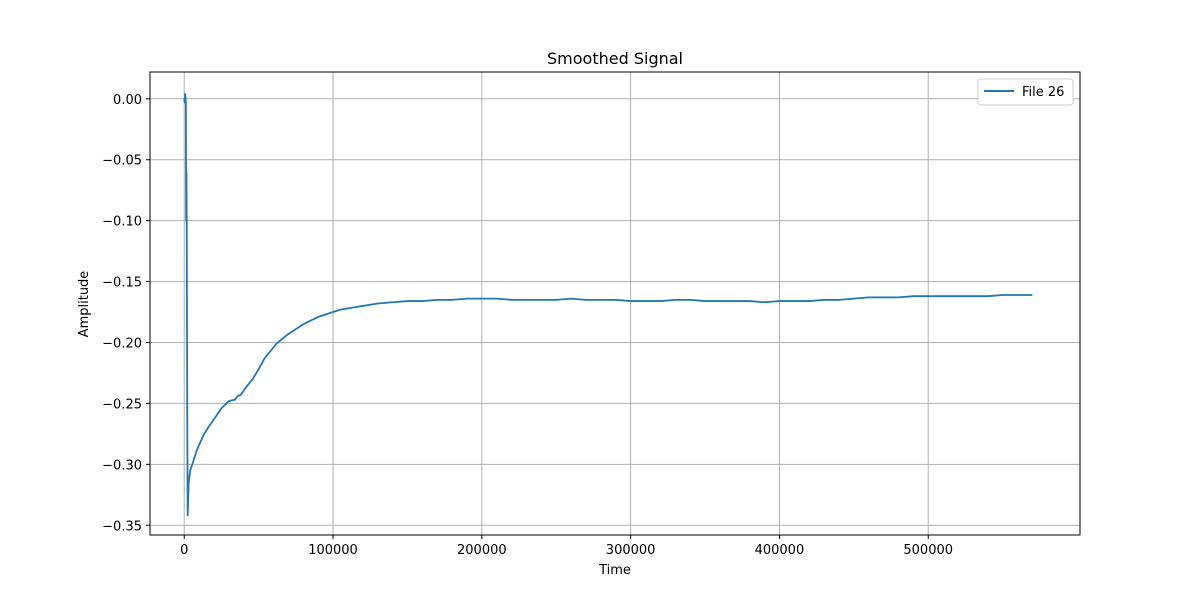  I want to click on x-tick-label: 0, so click(184, 550).